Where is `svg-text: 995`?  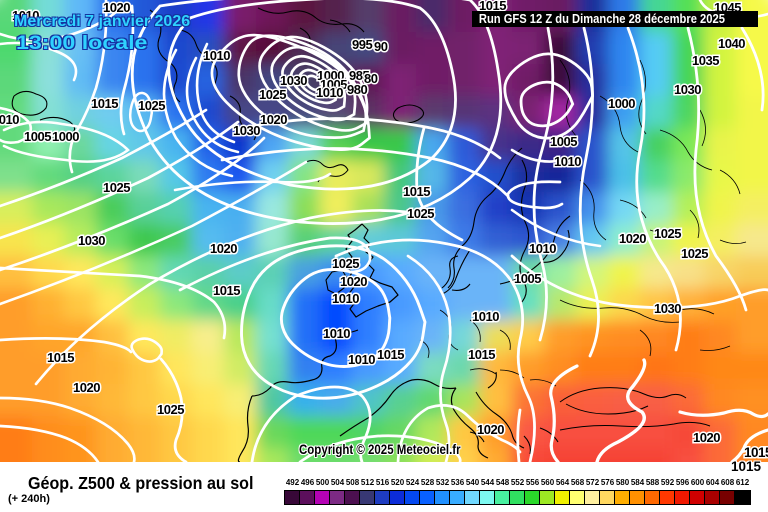 svg-text: 995 is located at coordinates (362, 44).